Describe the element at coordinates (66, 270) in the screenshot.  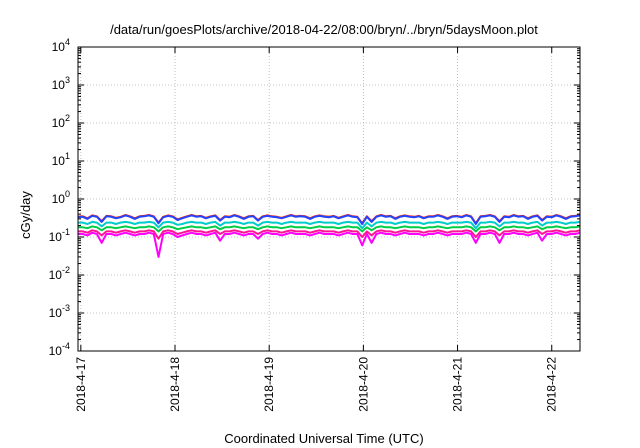
I see `y-tick-exponent: -2` at that location.